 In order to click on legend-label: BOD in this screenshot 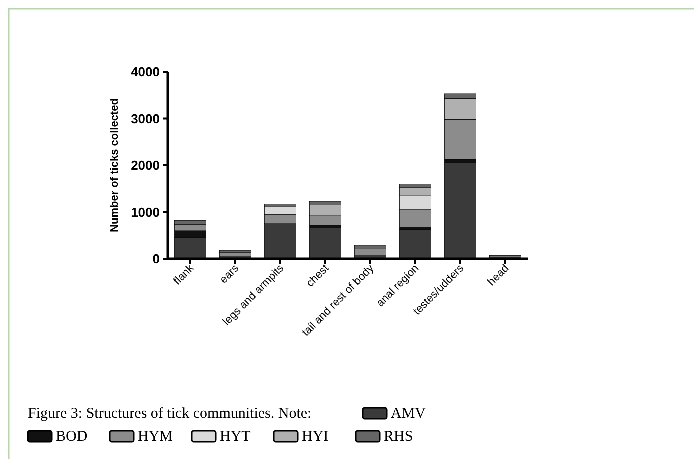, I will do `click(72, 437)`.